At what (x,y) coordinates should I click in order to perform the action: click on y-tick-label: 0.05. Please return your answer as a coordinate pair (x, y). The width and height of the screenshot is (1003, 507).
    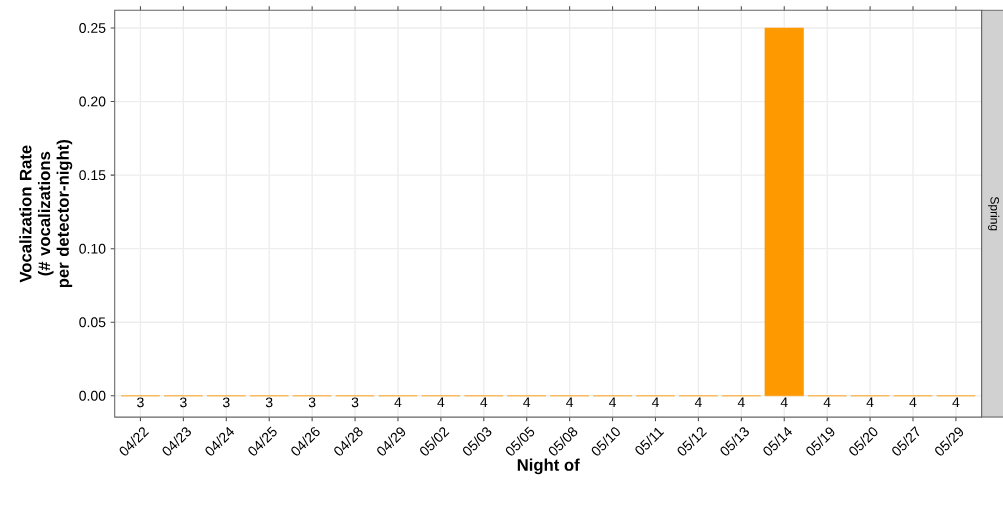
    Looking at the image, I should click on (92, 322).